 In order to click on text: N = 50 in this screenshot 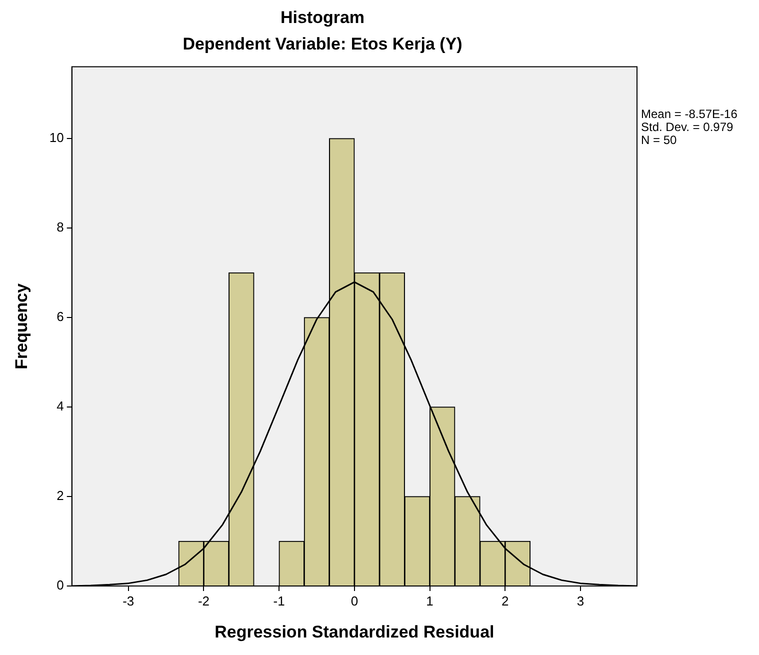, I will do `click(659, 140)`.